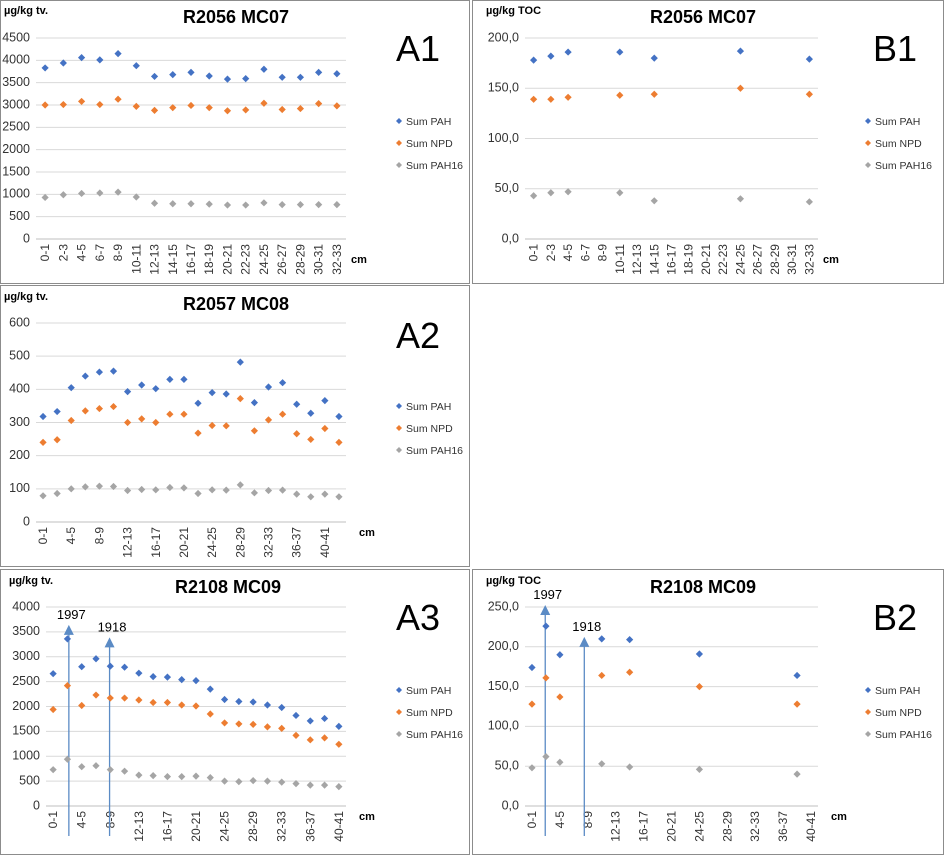 This screenshot has height=856, width=946. I want to click on x-tick-label: 6-7, so click(585, 253).